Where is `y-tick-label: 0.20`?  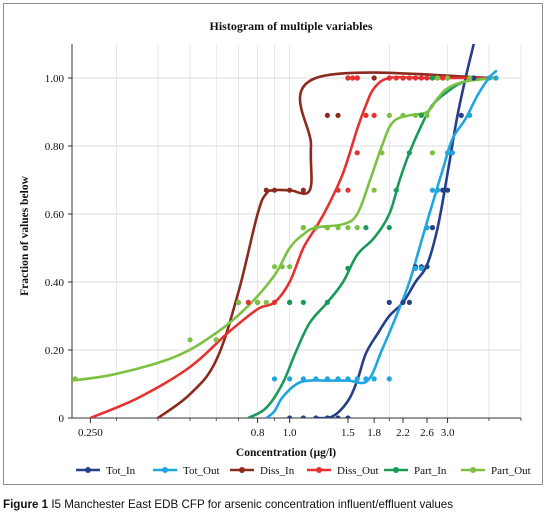
y-tick-label: 0.20 is located at coordinates (55, 351).